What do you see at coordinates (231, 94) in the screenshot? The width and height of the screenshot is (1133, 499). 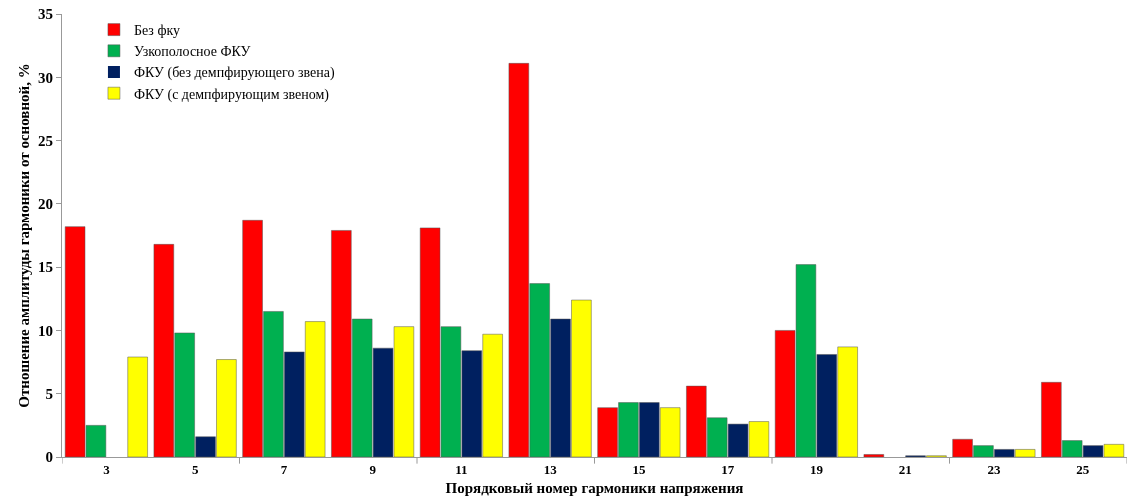 I see `legend-label: ФКУ (с демпфирующим звеном)` at bounding box center [231, 94].